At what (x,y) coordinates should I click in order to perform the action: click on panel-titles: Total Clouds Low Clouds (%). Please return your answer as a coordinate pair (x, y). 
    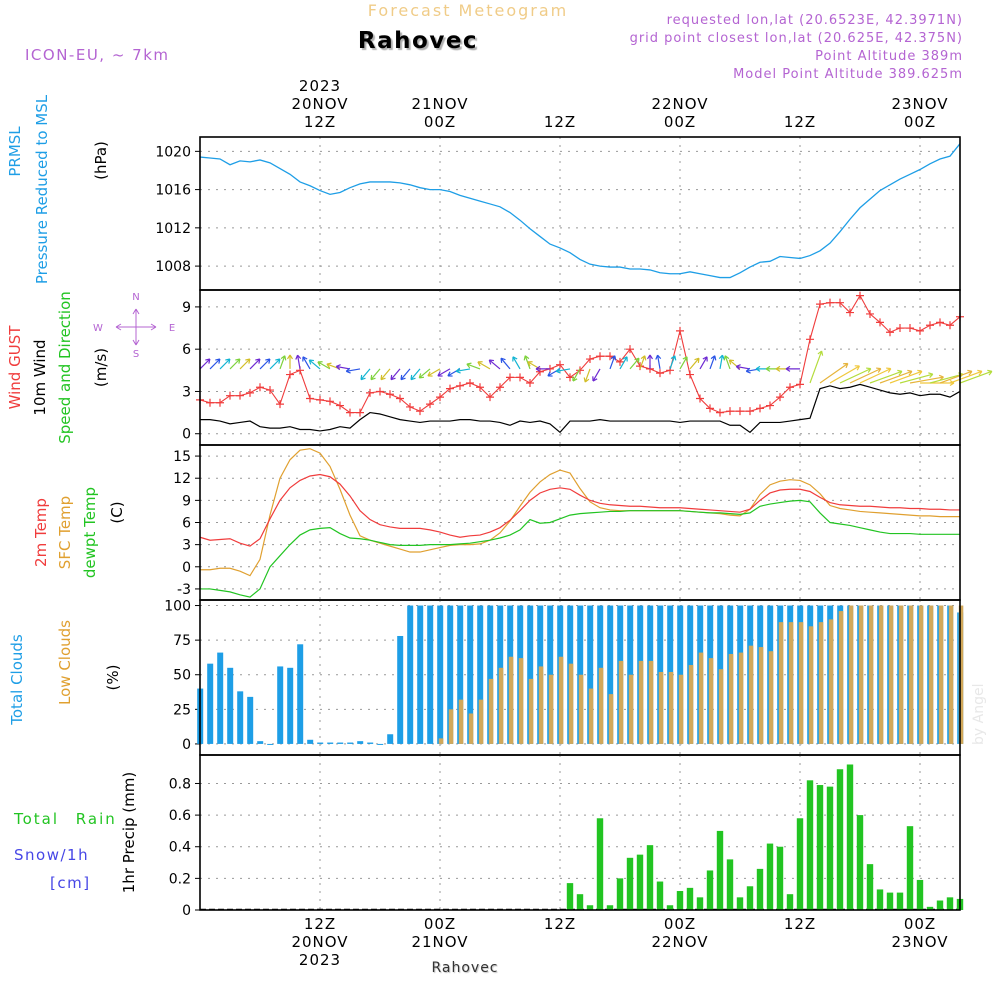
    Looking at the image, I should click on (65, 673).